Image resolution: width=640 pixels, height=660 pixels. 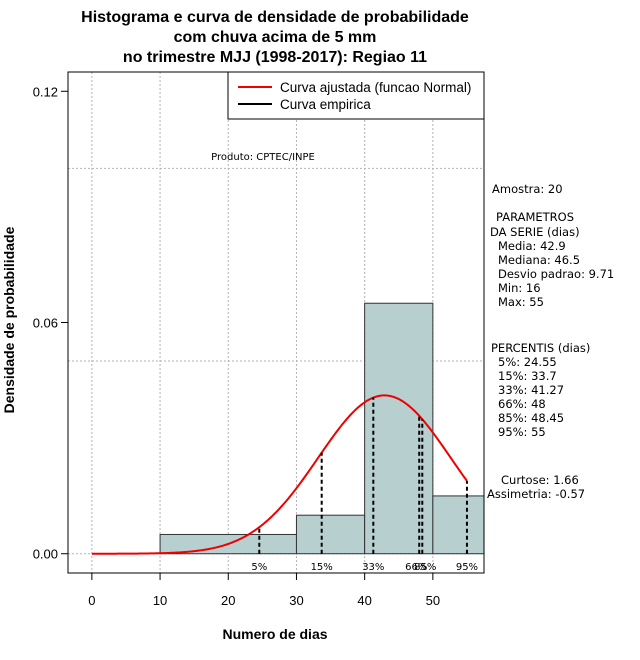 What do you see at coordinates (91, 600) in the screenshot?
I see `x-tick-label: 0` at bounding box center [91, 600].